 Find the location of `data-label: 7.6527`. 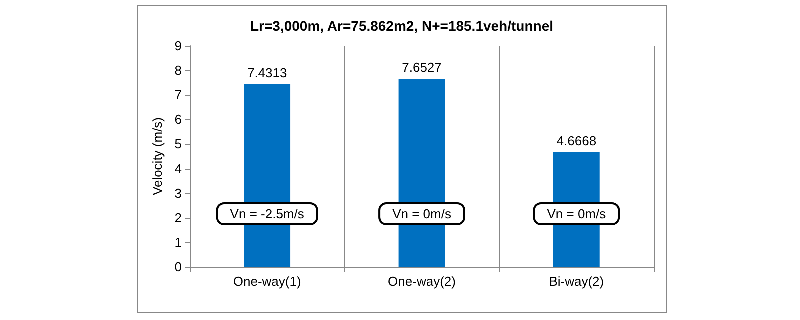

data-label: 7.6527 is located at coordinates (422, 68).